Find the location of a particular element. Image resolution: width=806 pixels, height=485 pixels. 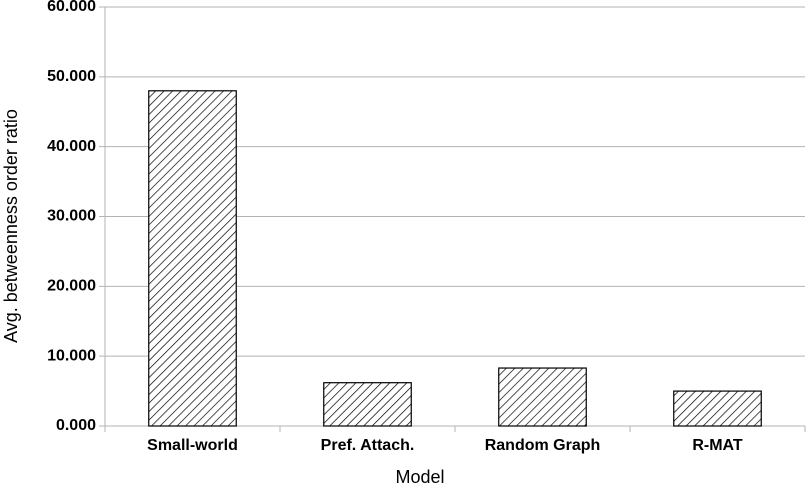

y-tick-label: 50.000 is located at coordinates (71, 76).